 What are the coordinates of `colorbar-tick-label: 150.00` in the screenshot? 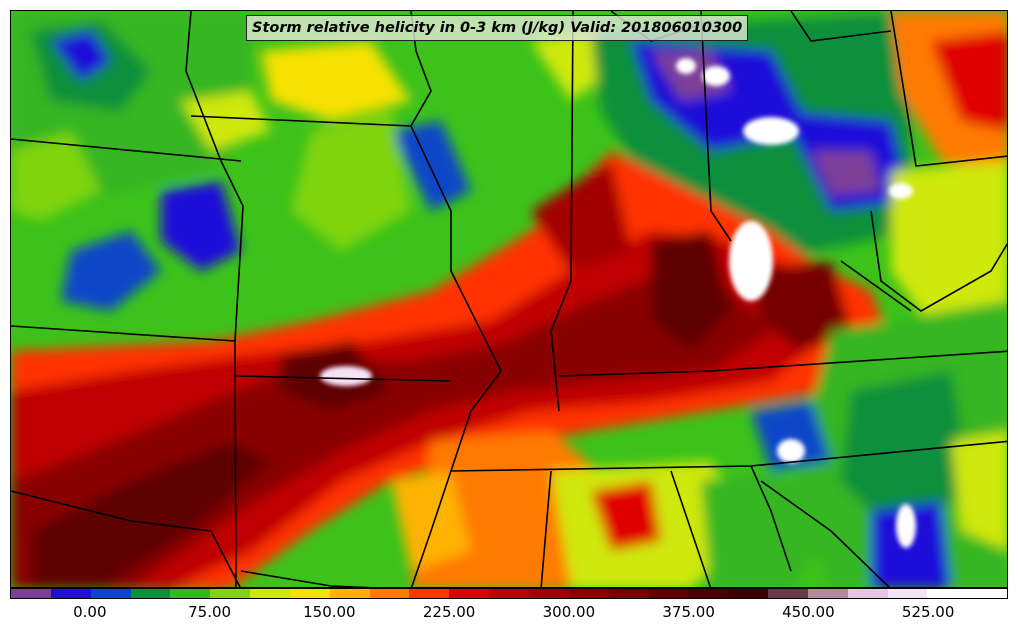 It's located at (329, 612).